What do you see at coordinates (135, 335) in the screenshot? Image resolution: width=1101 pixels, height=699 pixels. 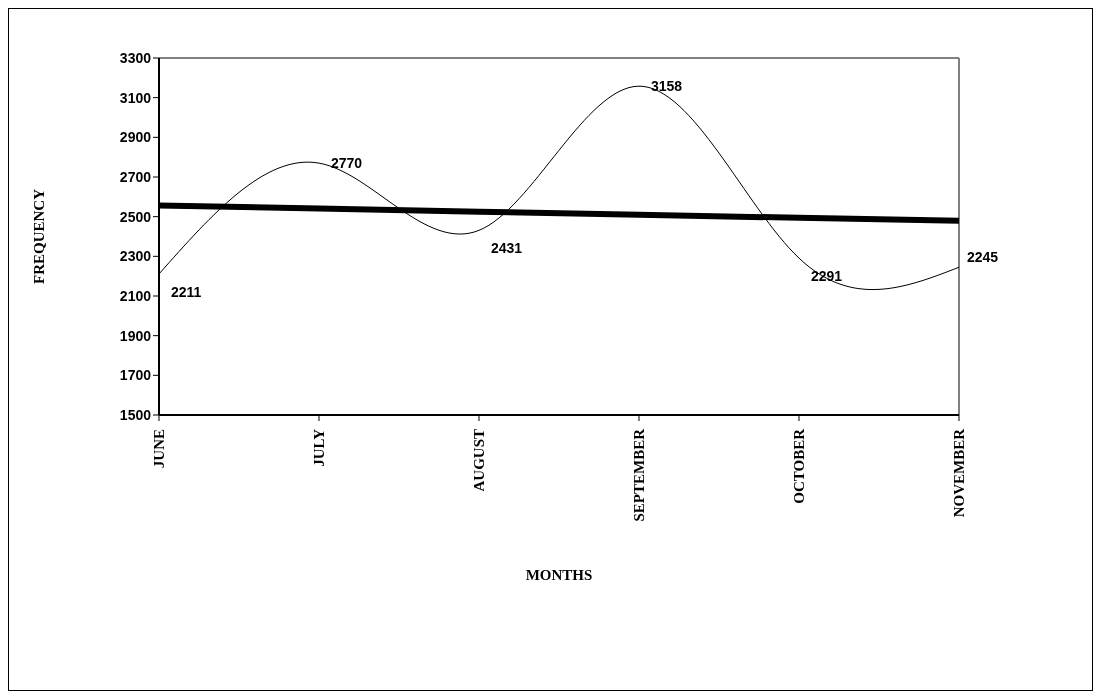 I see `y-tick-label: 1900` at bounding box center [135, 335].